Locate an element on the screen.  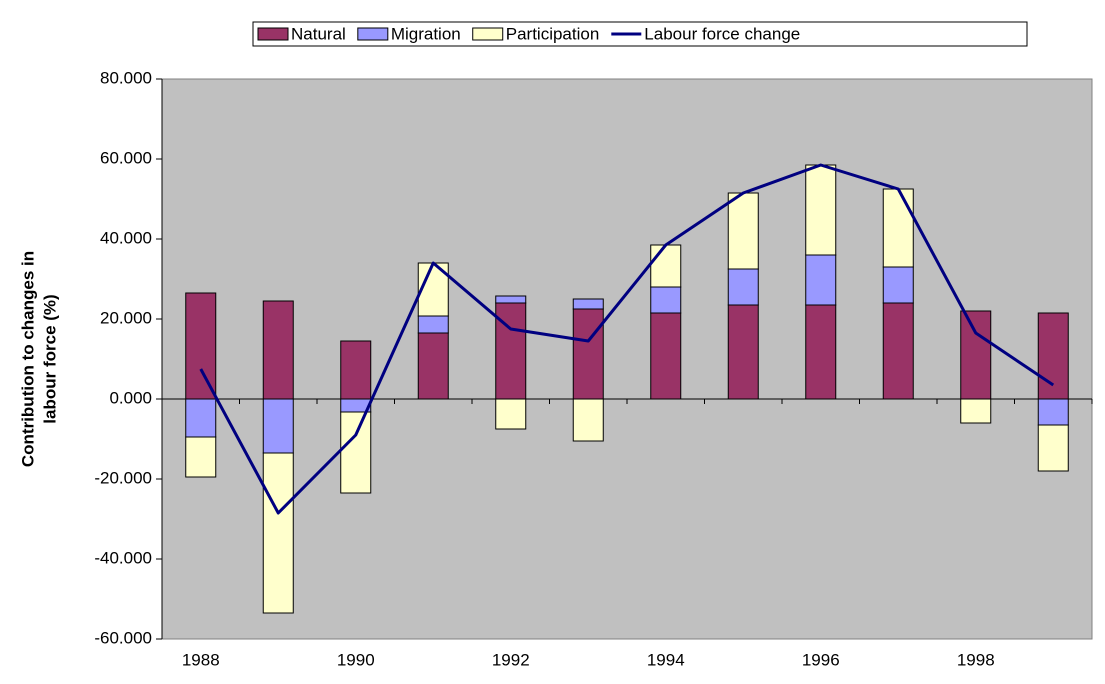
y-tick-label: 80.000 is located at coordinates (126, 77).